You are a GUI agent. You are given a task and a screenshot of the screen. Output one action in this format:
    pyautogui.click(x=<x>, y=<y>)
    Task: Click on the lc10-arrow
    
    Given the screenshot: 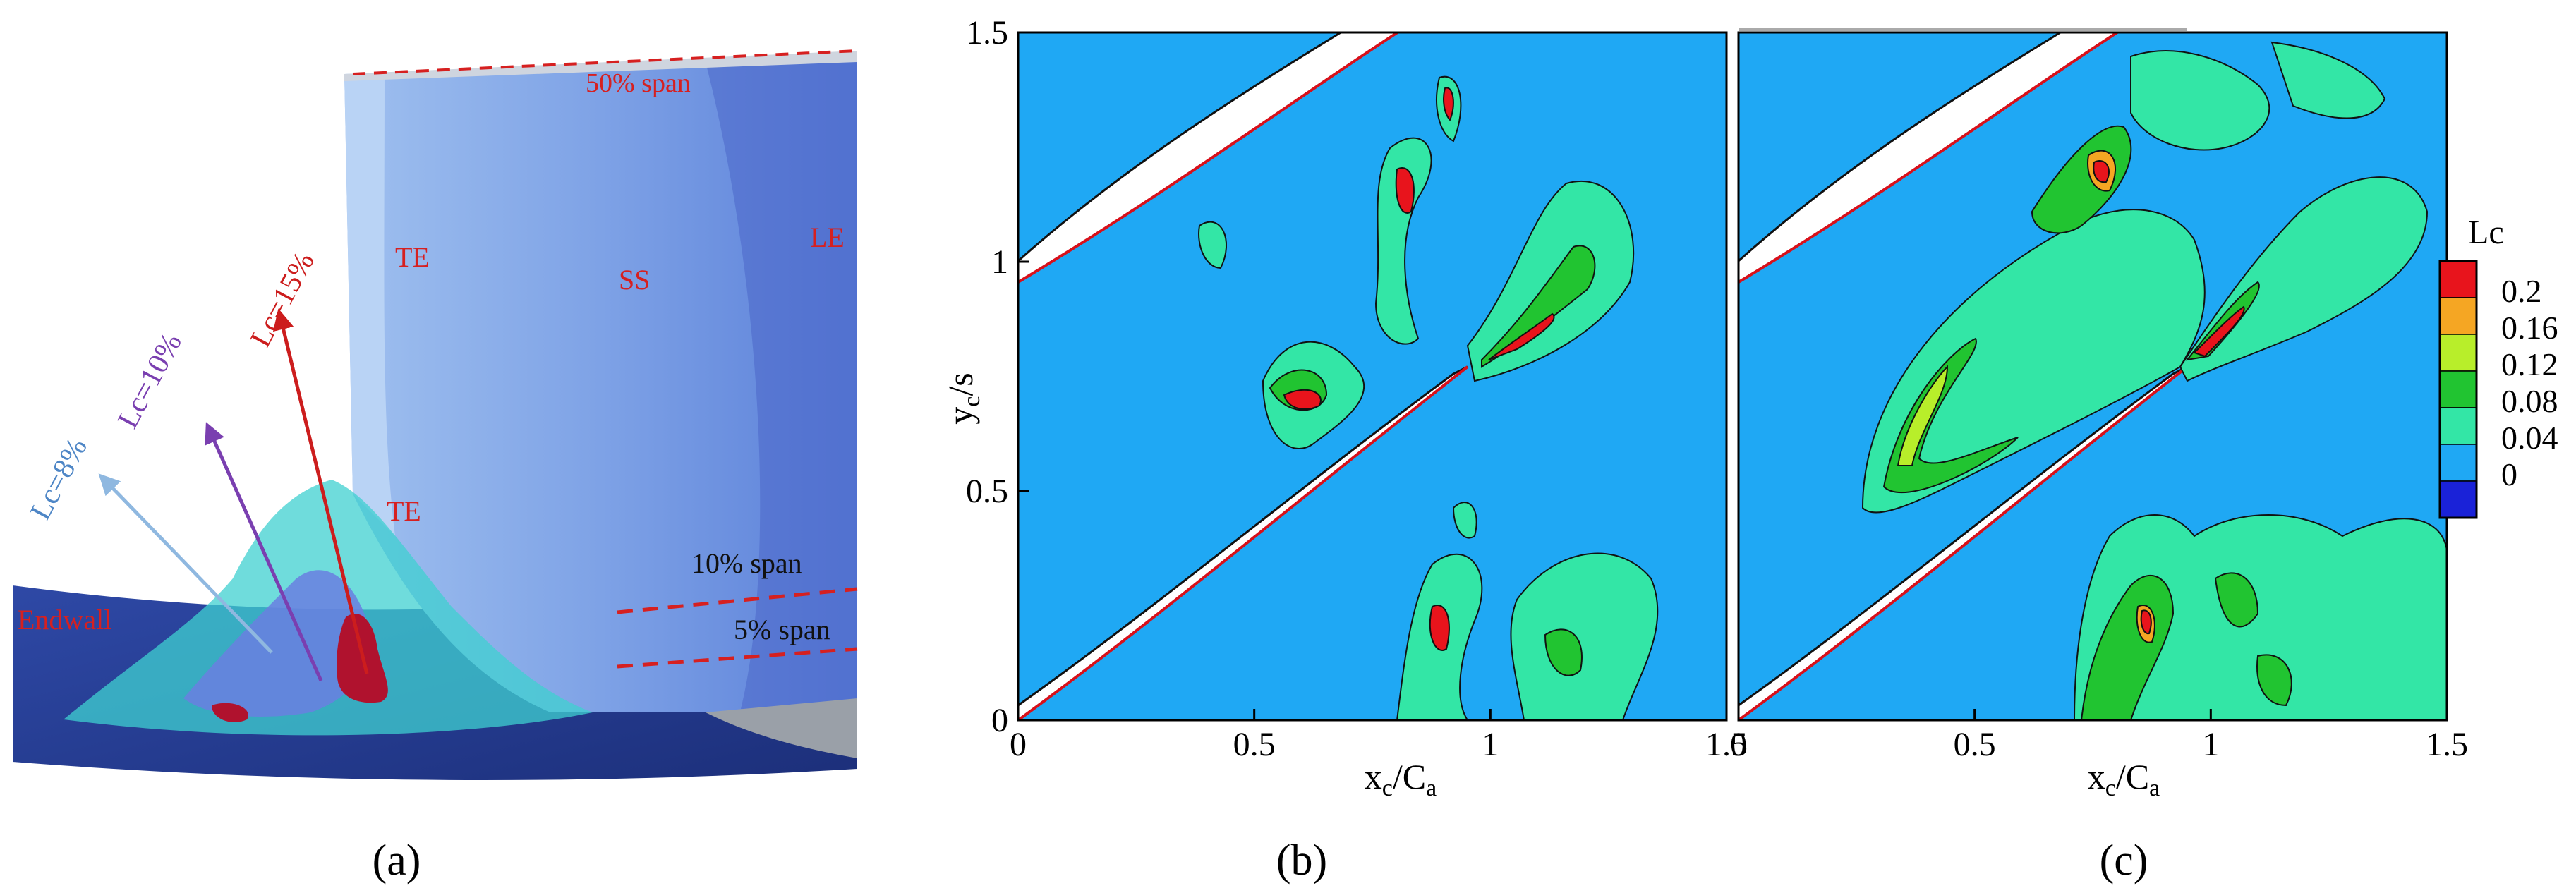 What is the action you would take?
    pyautogui.click(x=264, y=552)
    